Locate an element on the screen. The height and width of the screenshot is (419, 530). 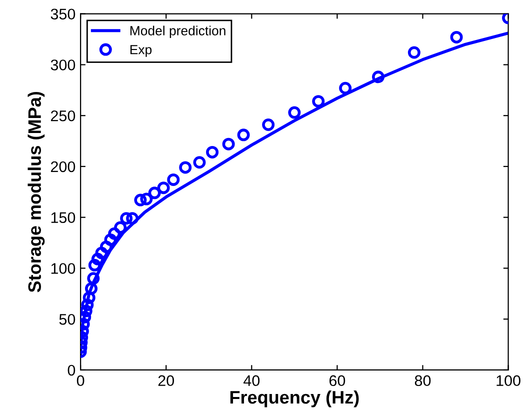
x-axis-title: Frequency (Hz) is located at coordinates (294, 399).